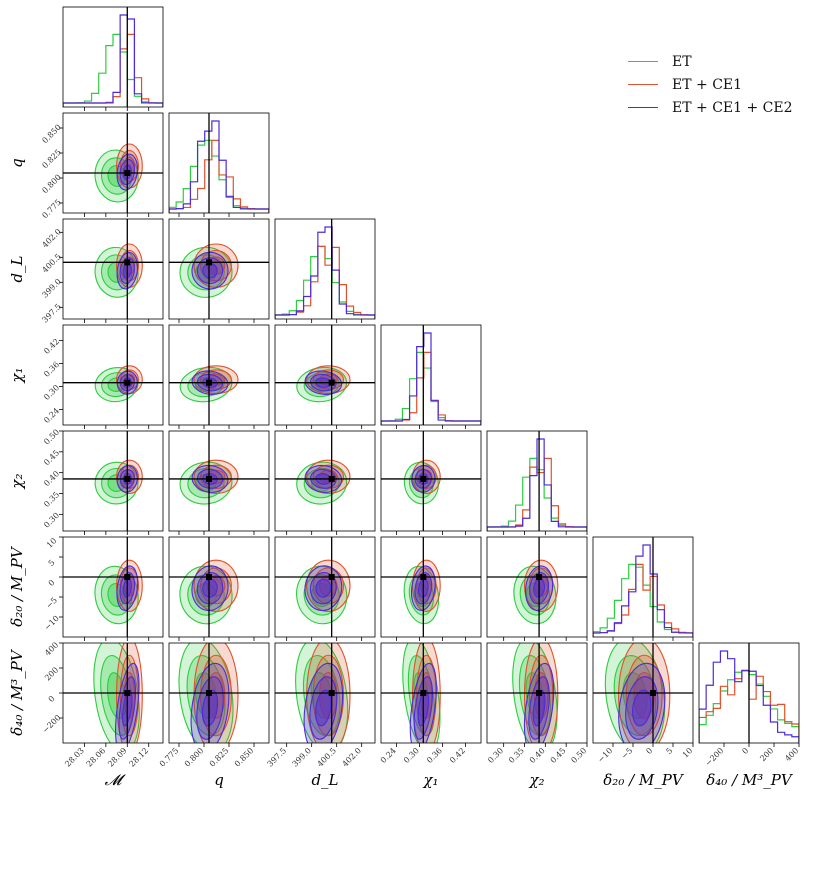  I want to click on hist-5-et-ce1-ce2, so click(643, 590).